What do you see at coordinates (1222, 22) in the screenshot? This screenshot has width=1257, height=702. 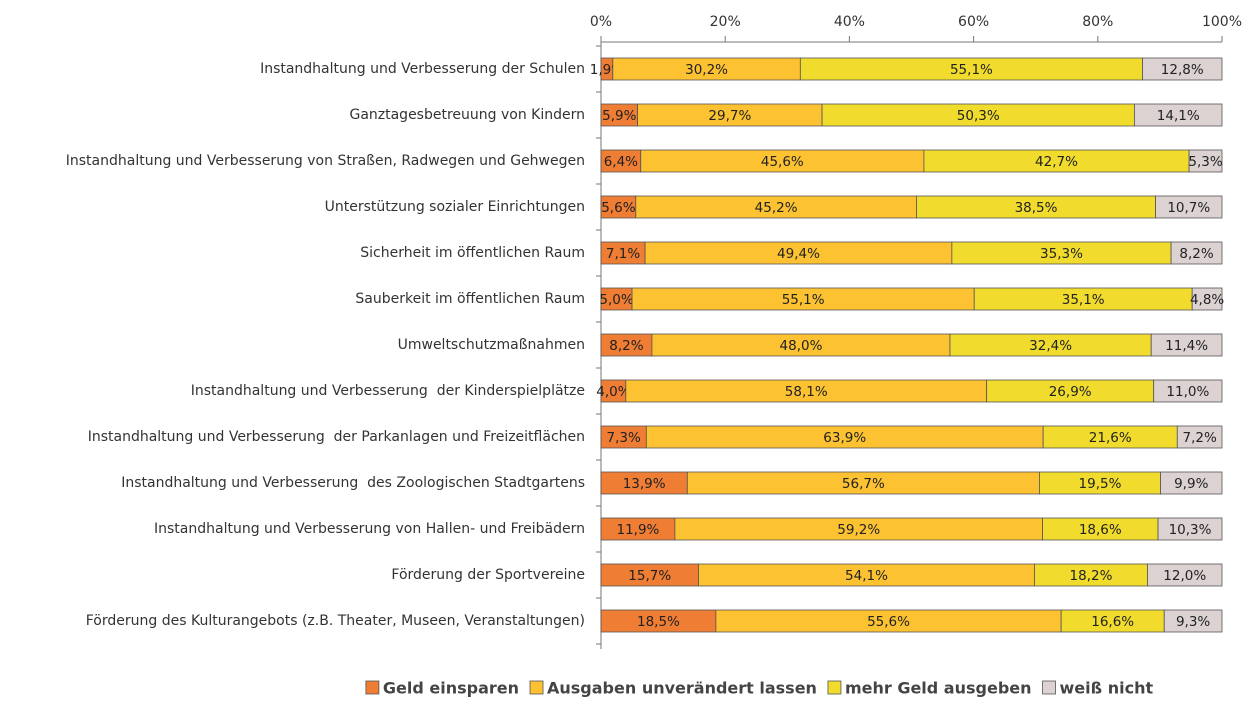 I see `x-tick-label: 100%` at bounding box center [1222, 22].